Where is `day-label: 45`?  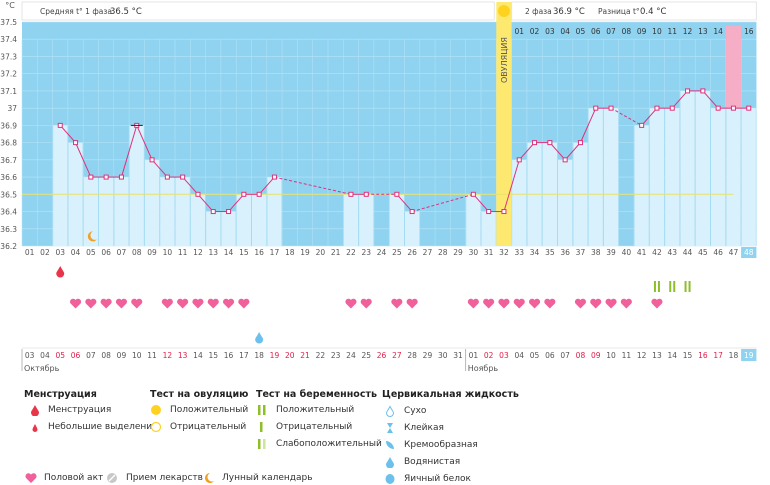 day-label: 45 is located at coordinates (703, 252).